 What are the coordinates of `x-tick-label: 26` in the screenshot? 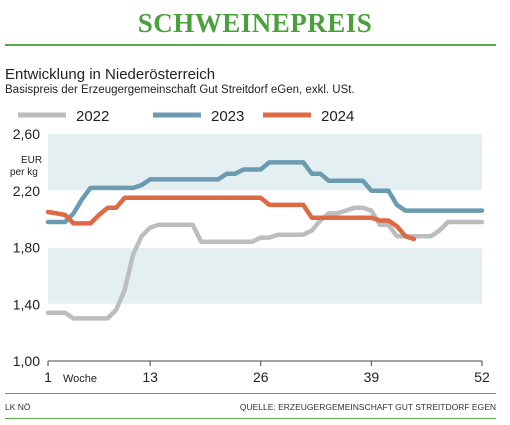 It's located at (261, 377).